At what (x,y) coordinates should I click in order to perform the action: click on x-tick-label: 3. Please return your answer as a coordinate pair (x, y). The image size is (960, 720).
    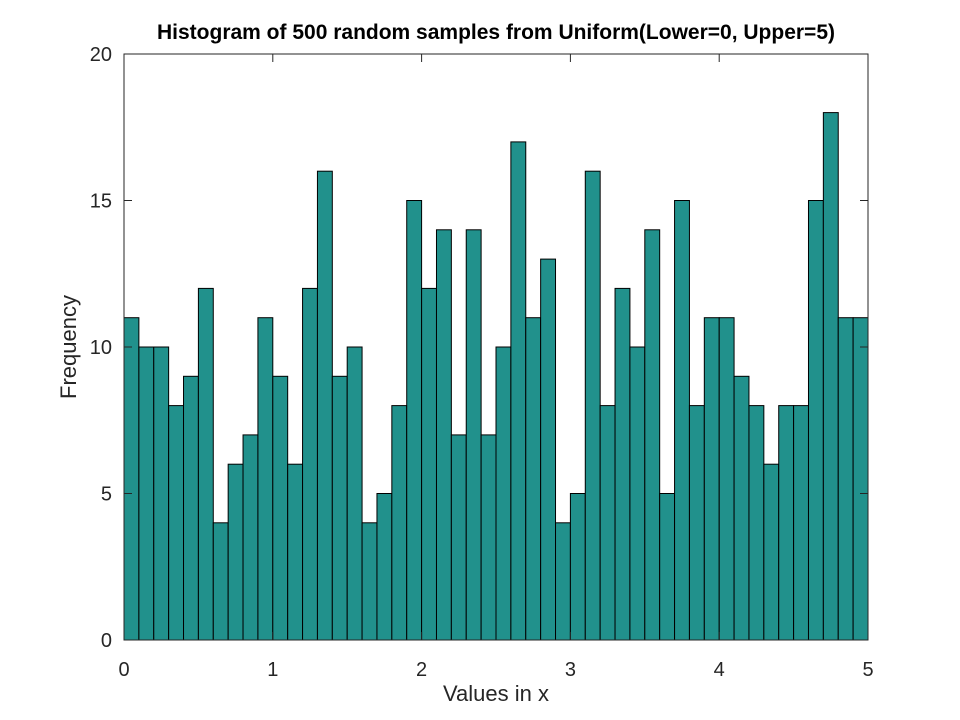
    Looking at the image, I should click on (570, 670).